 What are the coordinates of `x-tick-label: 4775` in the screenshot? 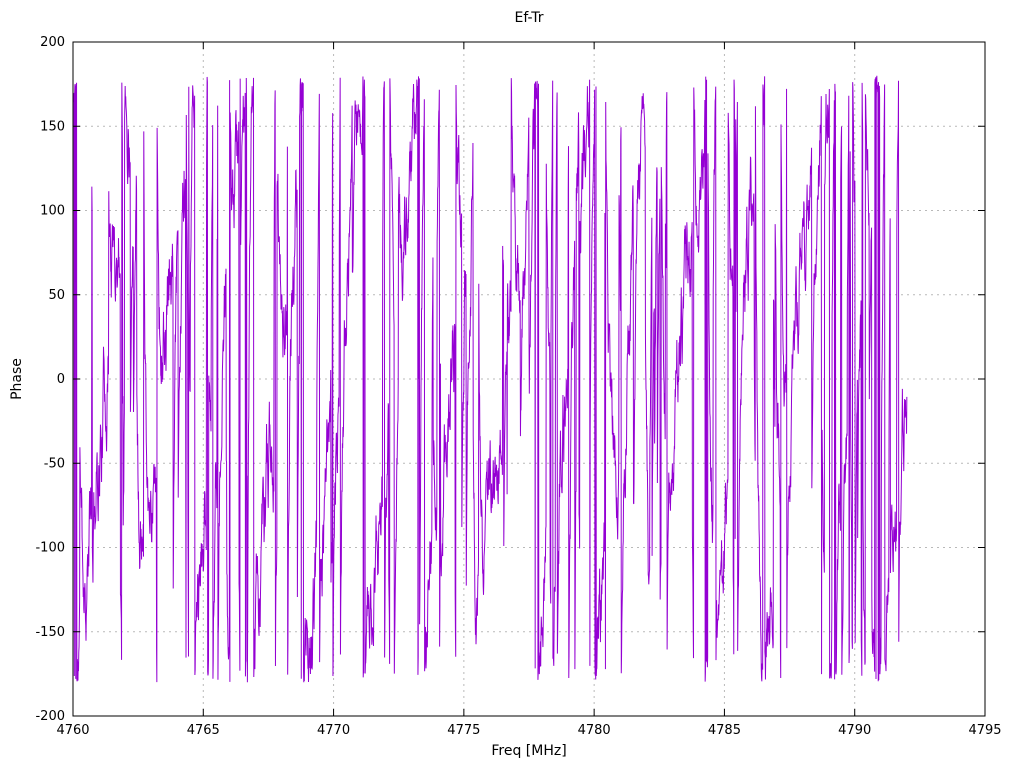 It's located at (463, 730).